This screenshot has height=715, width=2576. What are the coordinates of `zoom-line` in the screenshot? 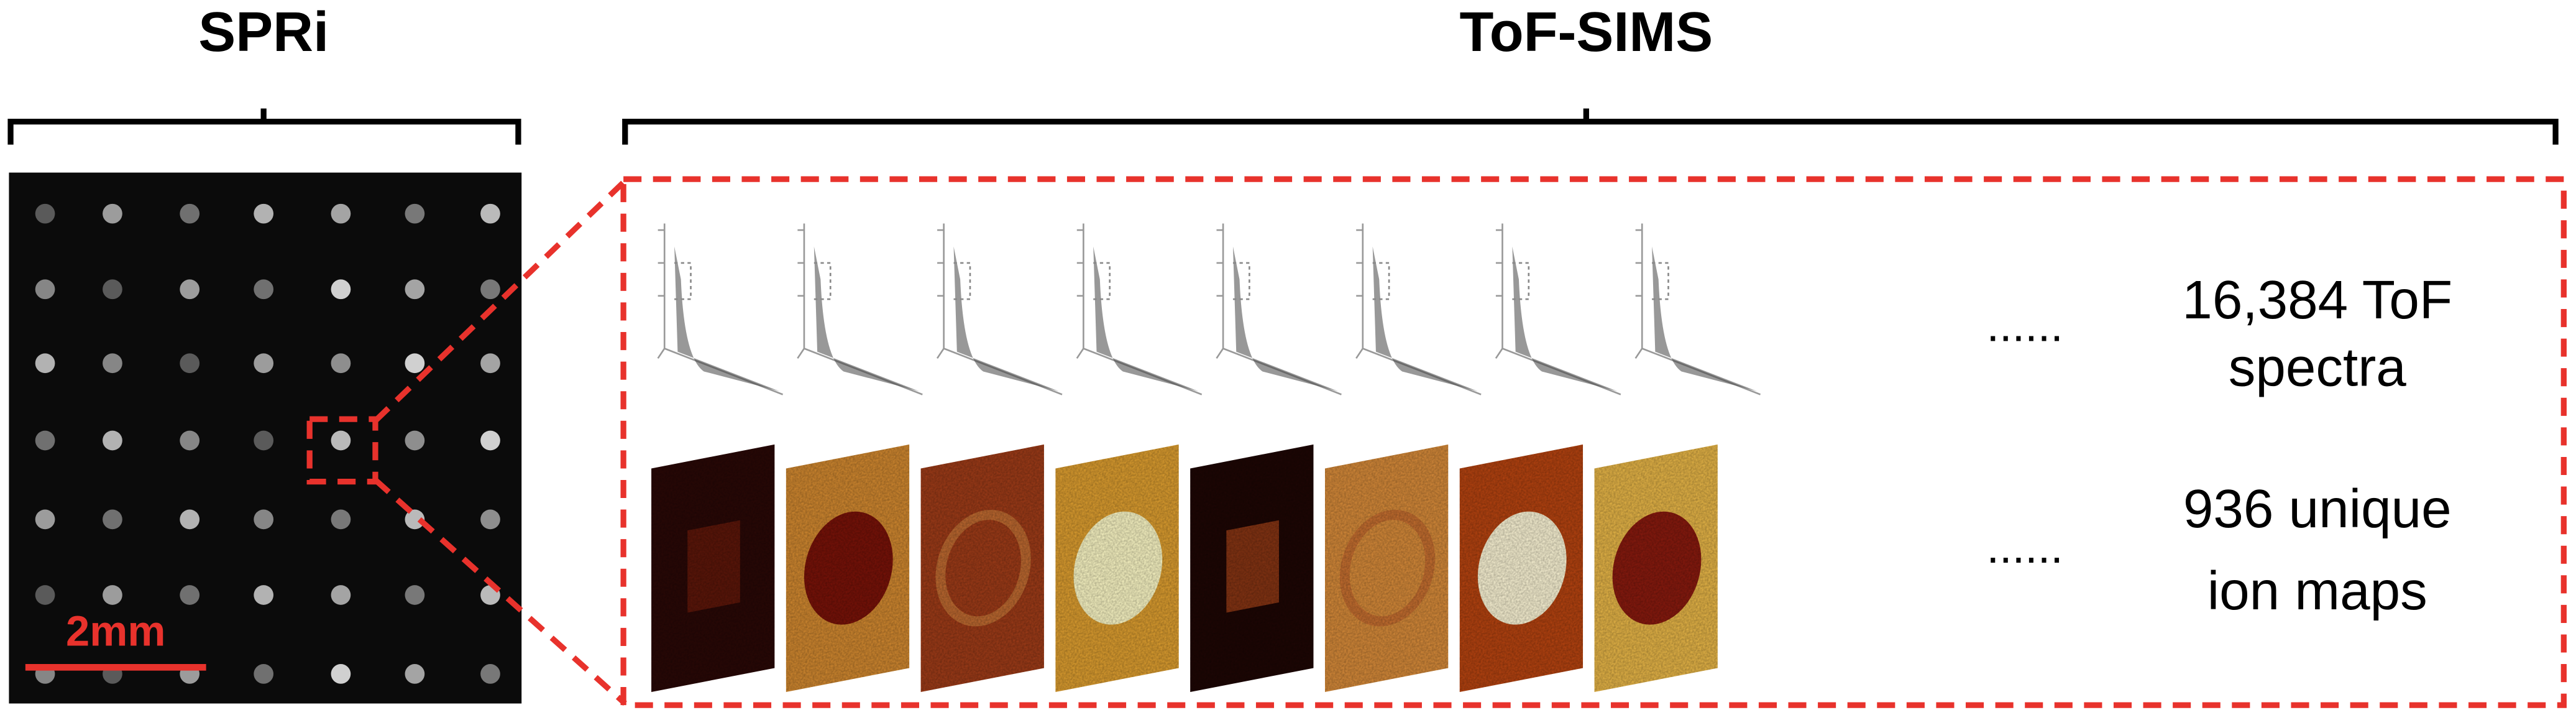 It's located at (500, 591).